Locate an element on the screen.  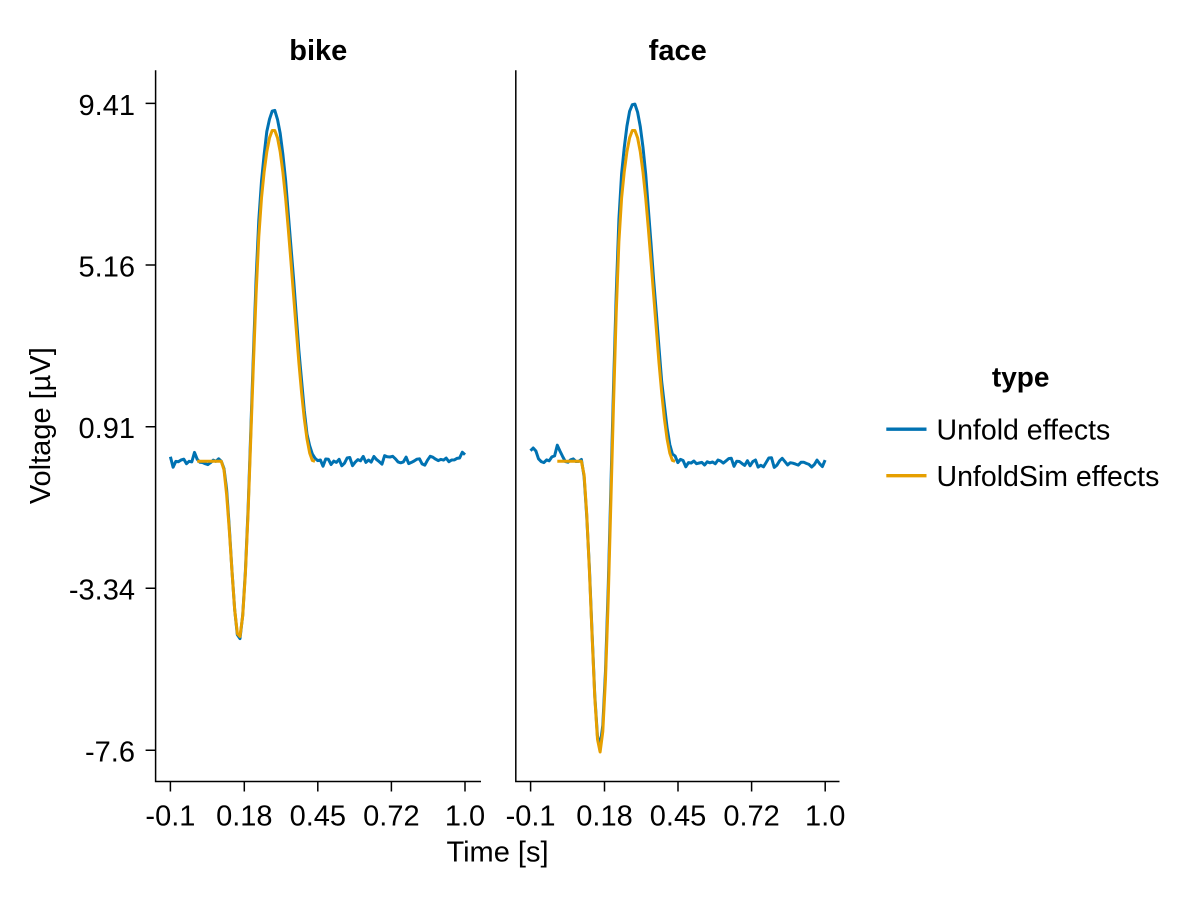
svg-text: 0.91 is located at coordinates (107, 429).